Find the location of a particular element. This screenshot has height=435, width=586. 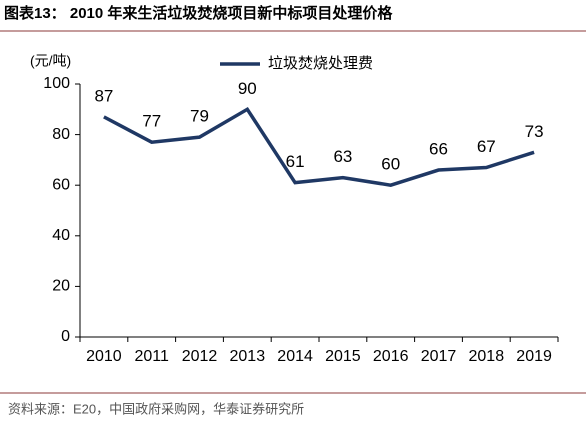

y-tick-label: 0 is located at coordinates (65, 336).